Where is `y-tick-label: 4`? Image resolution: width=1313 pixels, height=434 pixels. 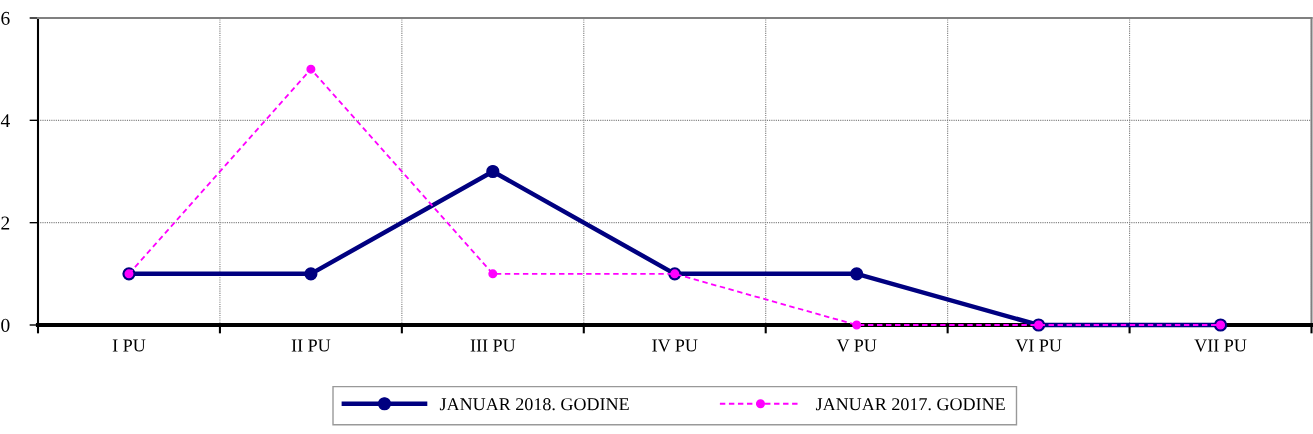 y-tick-label: 4 is located at coordinates (5, 121).